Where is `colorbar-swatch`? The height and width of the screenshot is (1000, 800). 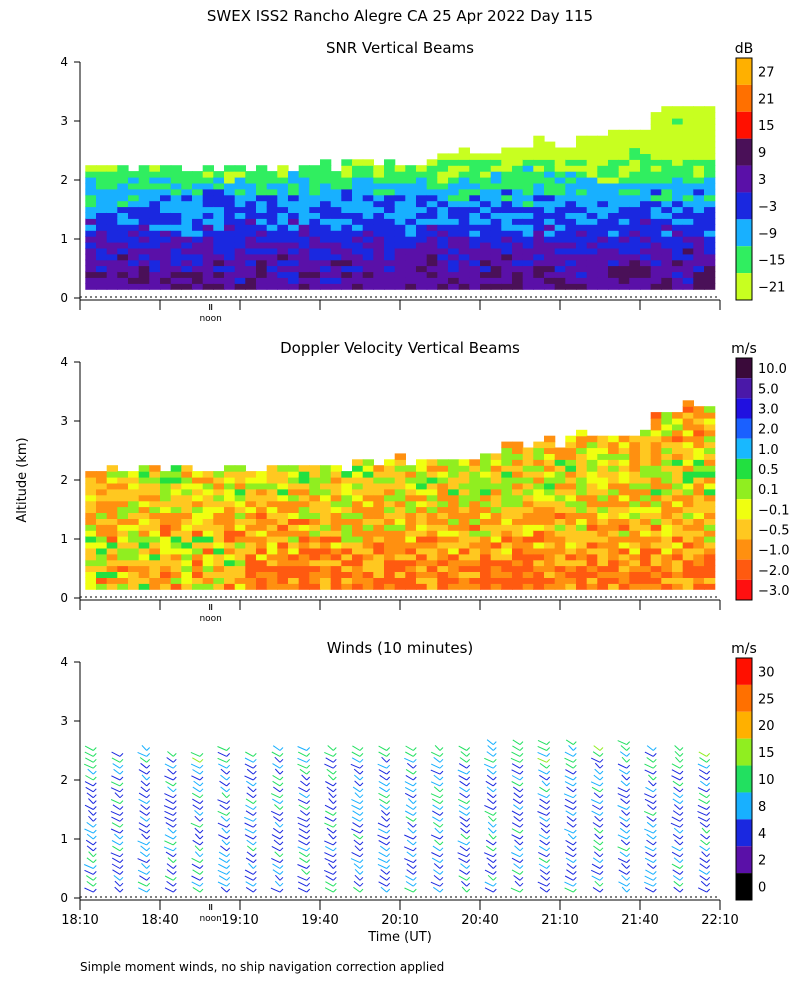
colorbar-swatch is located at coordinates (744, 71).